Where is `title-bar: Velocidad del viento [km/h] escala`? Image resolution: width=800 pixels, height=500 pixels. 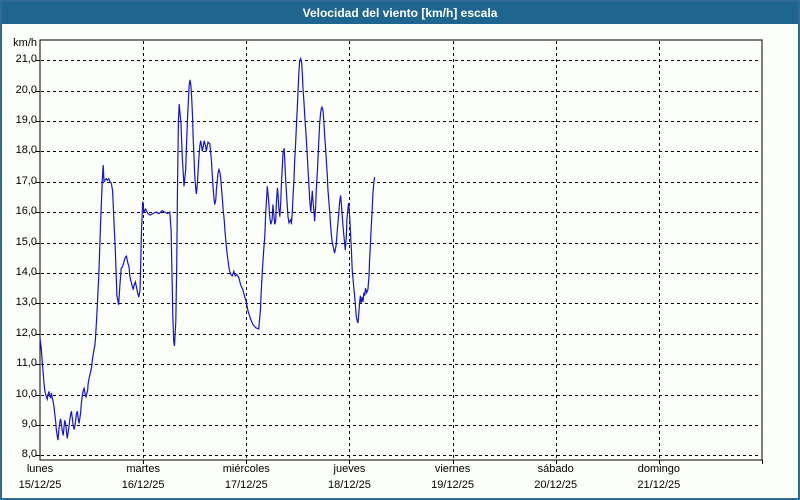 title-bar: Velocidad del viento [km/h] escala is located at coordinates (400, 13).